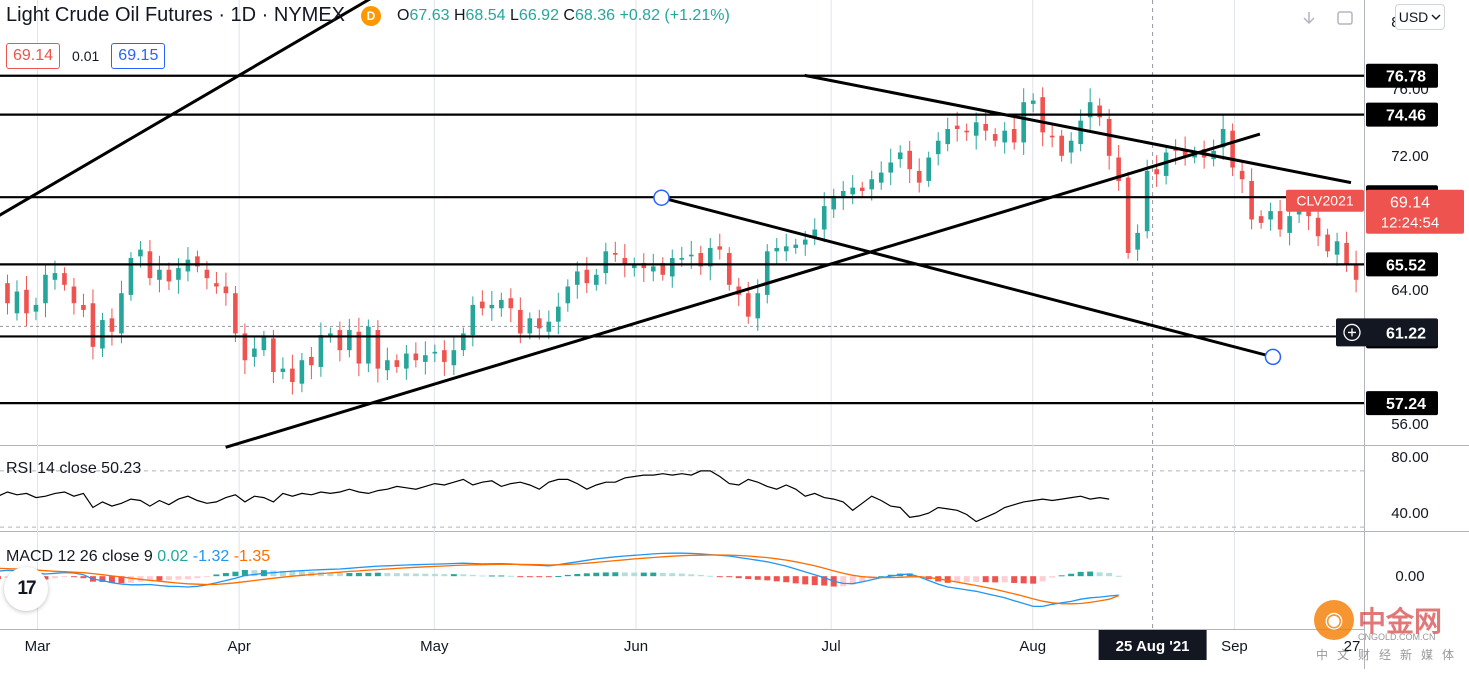 The image size is (1469, 674). Describe the element at coordinates (73, 469) in the screenshot. I see `rsi-legend: RSI 14 close 50.23` at that location.